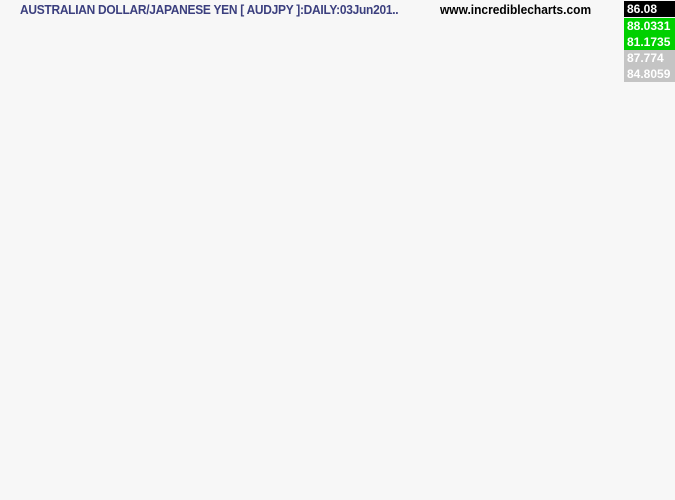  What do you see at coordinates (114, 491) in the screenshot?
I see `x-tick-label: 04Aug10` at bounding box center [114, 491].